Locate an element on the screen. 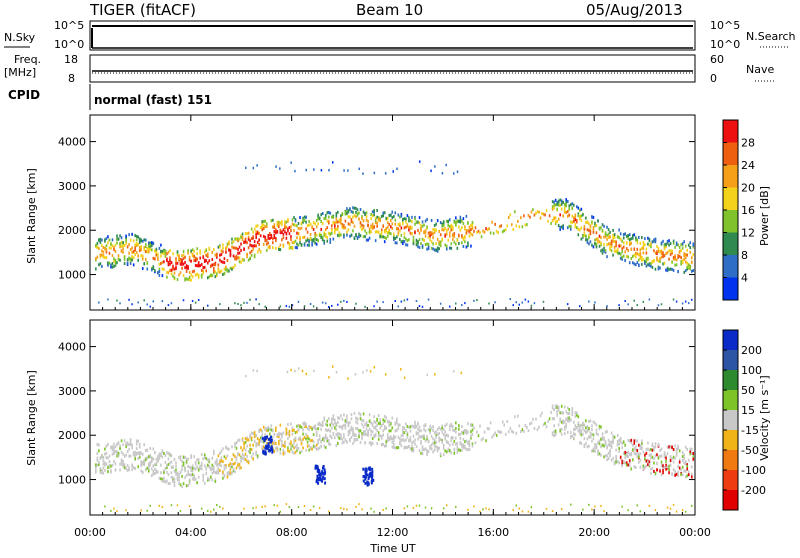 This screenshot has height=558, width=800. colorbar-tick-label: 4 is located at coordinates (744, 278).